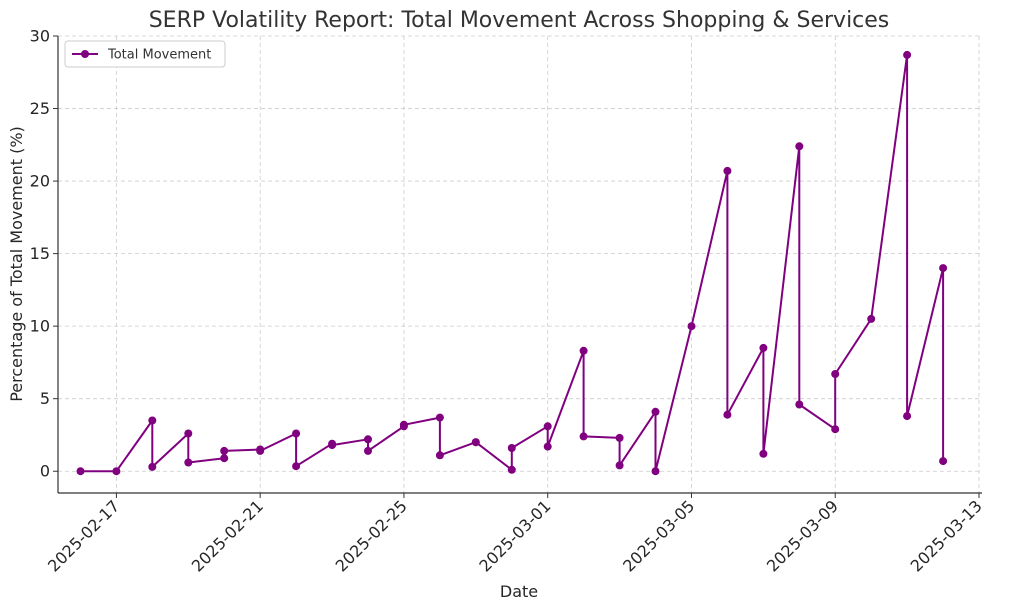  What do you see at coordinates (85, 54) in the screenshot?
I see `legend-marker-icon` at bounding box center [85, 54].